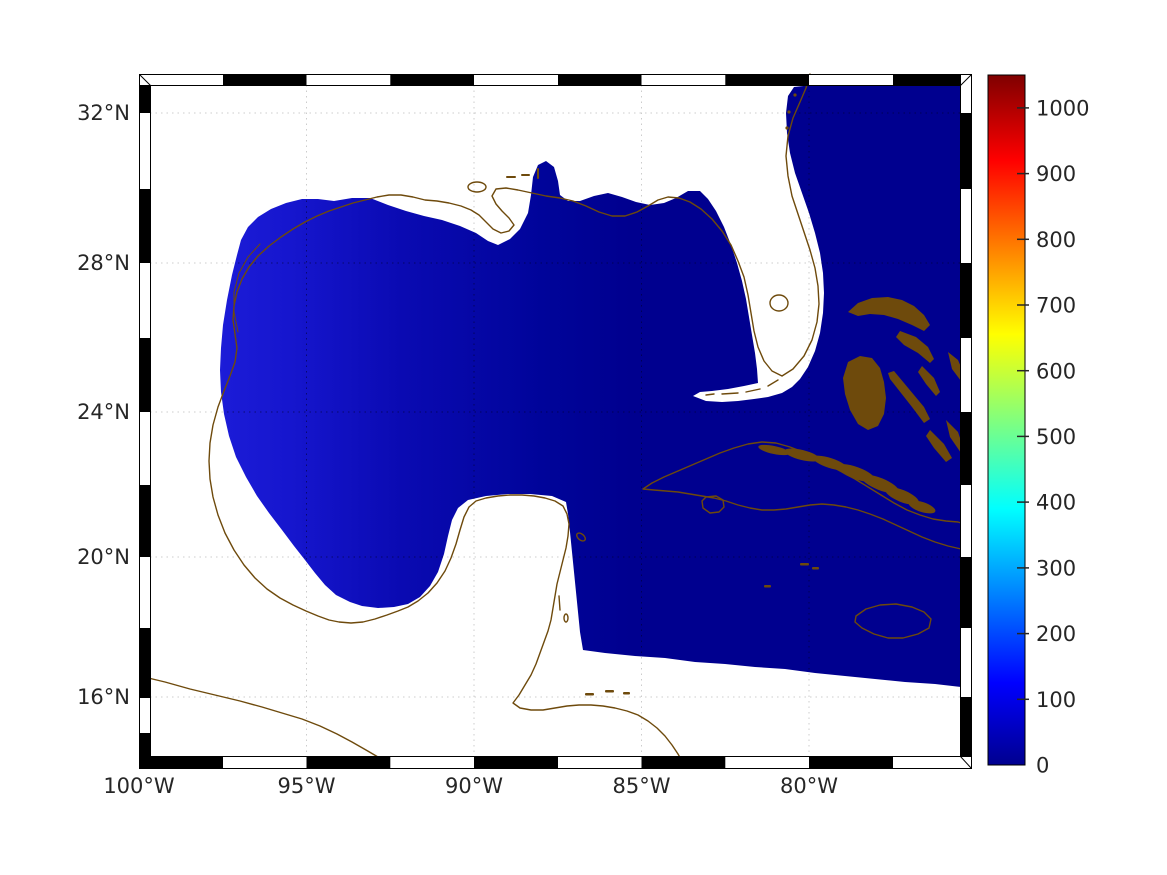 This screenshot has width=1167, height=875. I want to click on coastline-pacific, so click(263, 719).